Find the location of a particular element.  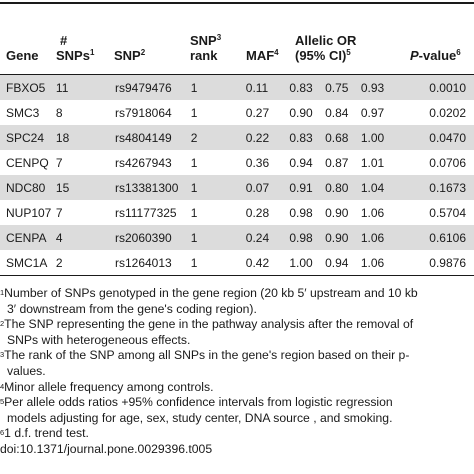

footnote-mark: 1 is located at coordinates (2, 292).